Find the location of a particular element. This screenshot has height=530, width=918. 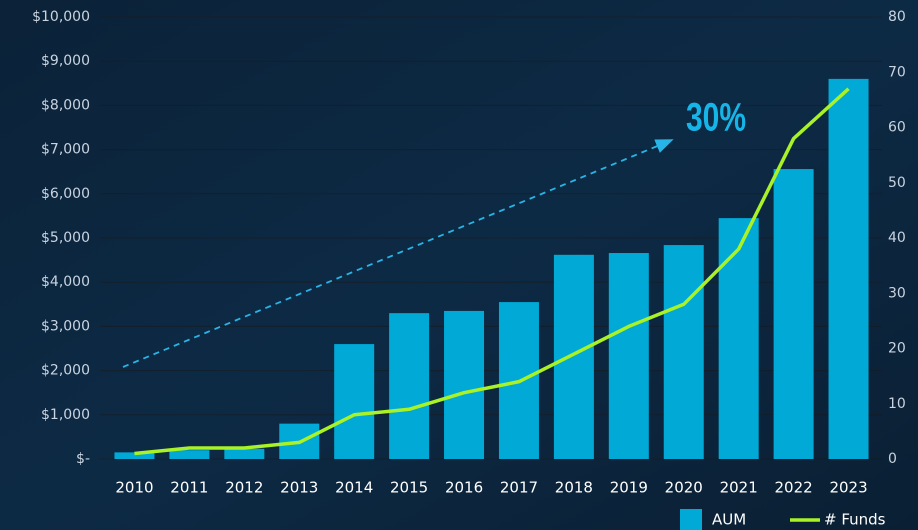

x-tick-label: 2021 is located at coordinates (739, 488).